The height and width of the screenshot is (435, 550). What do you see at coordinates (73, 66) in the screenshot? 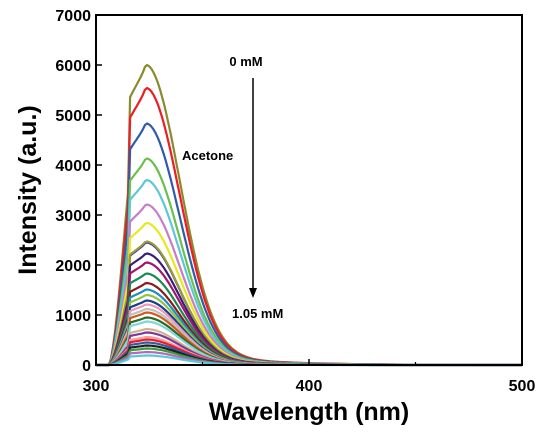
I see `y-tick-label: 6000` at bounding box center [73, 66].